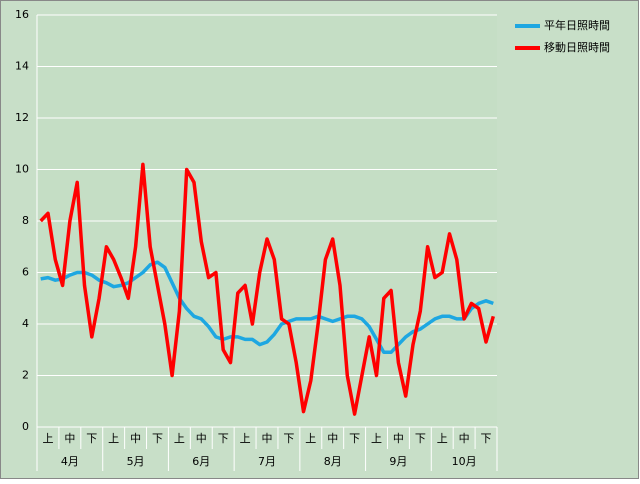 This screenshot has width=640, height=484. Describe the element at coordinates (22, 66) in the screenshot. I see `y-tick-label: 14` at that location.